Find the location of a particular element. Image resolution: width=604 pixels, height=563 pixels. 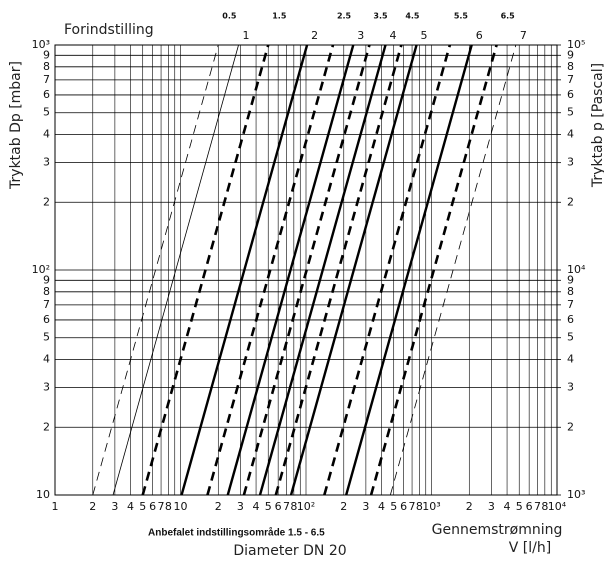

x-tick-label: 10² is located at coordinates (306, 506).